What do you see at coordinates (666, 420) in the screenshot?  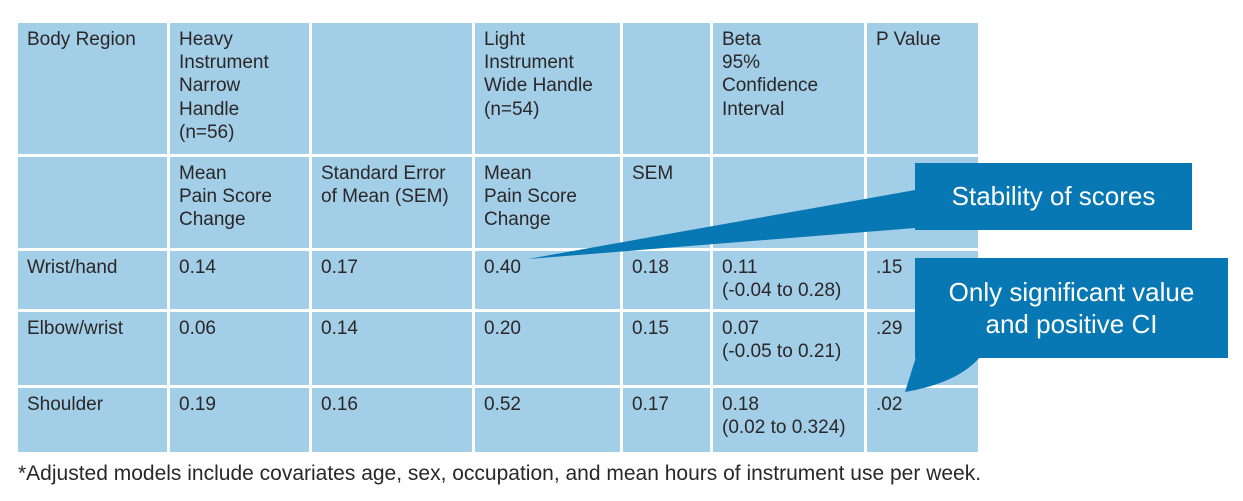 I see `cell-shoulder-light-sem: 0.17` at bounding box center [666, 420].